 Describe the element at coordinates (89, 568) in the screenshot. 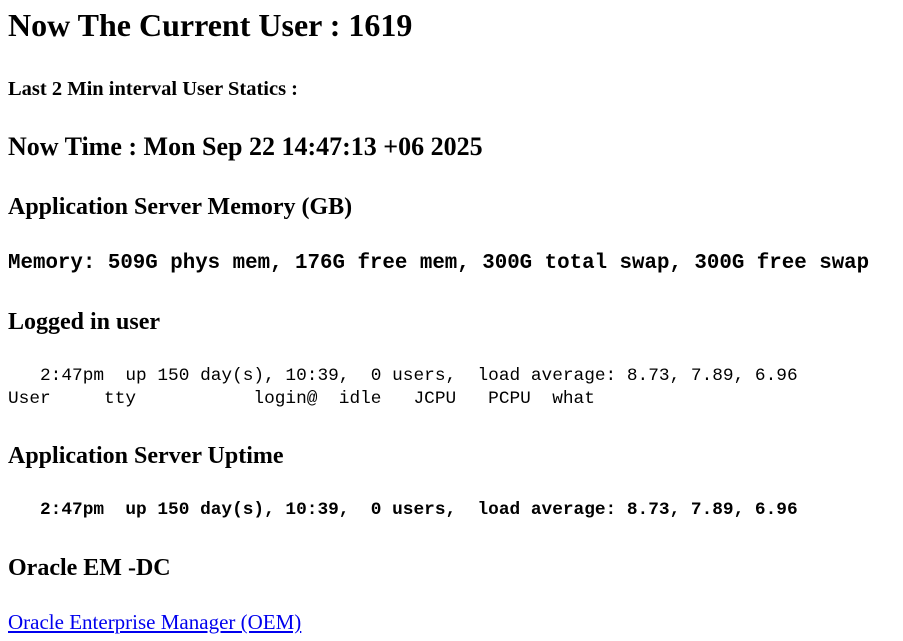

I see `oem-section-title: Oracle EM -DC` at that location.